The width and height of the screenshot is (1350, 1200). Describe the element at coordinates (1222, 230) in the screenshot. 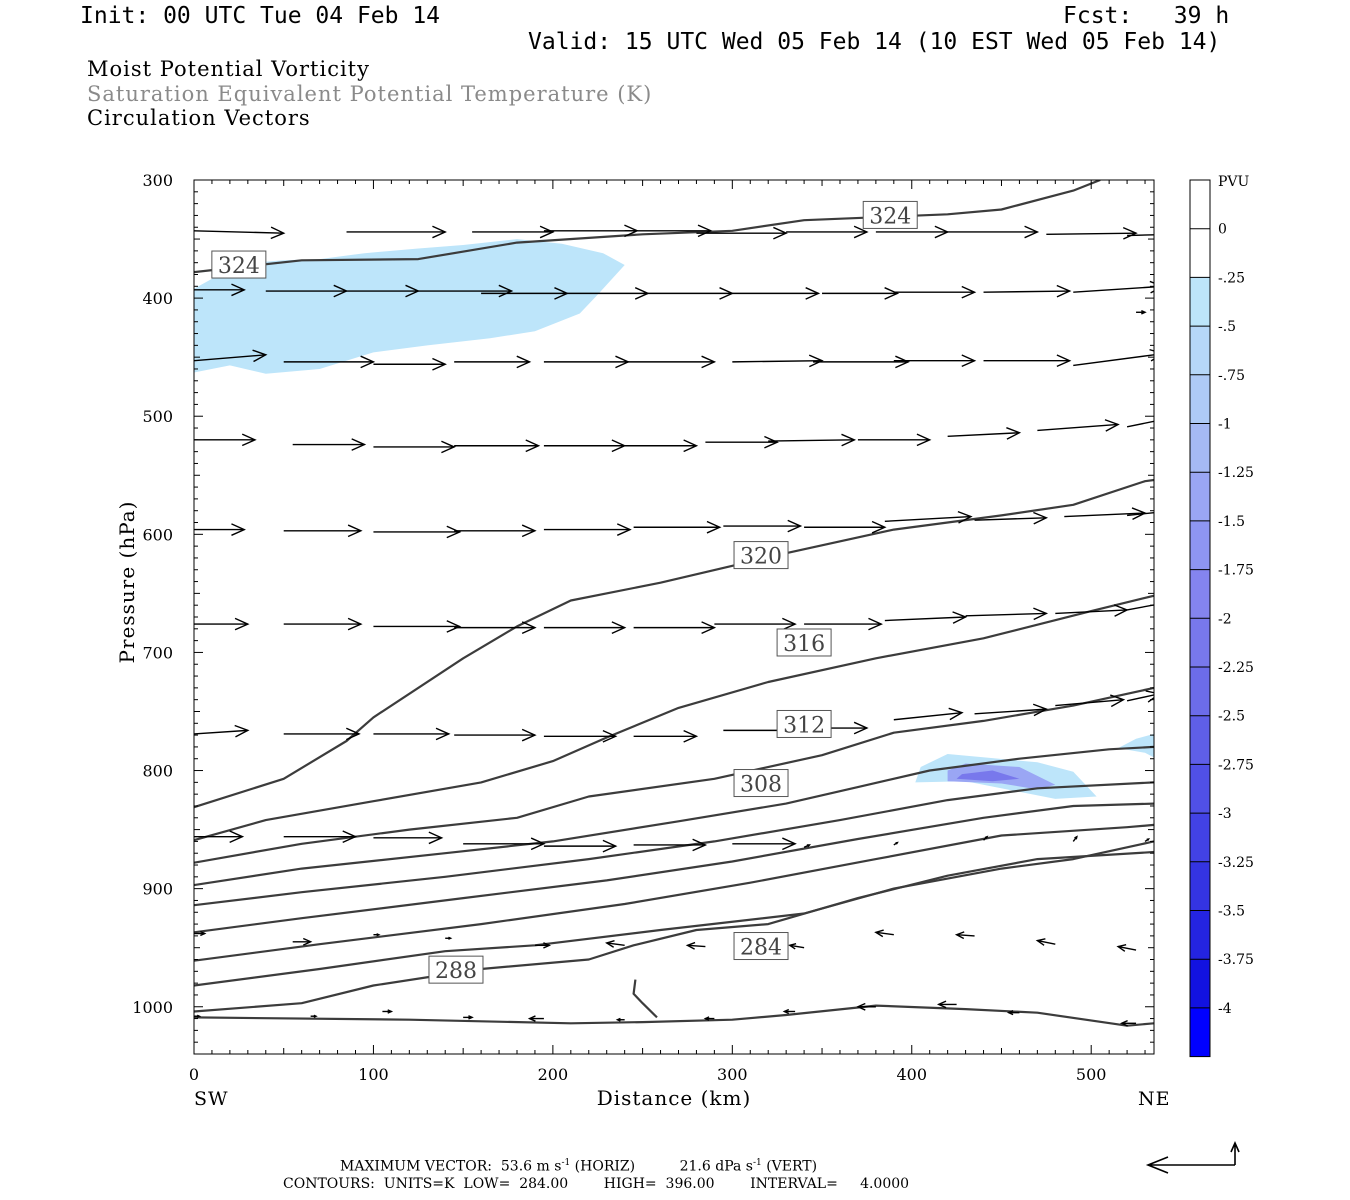

I see `colorbar-label: 0` at that location.